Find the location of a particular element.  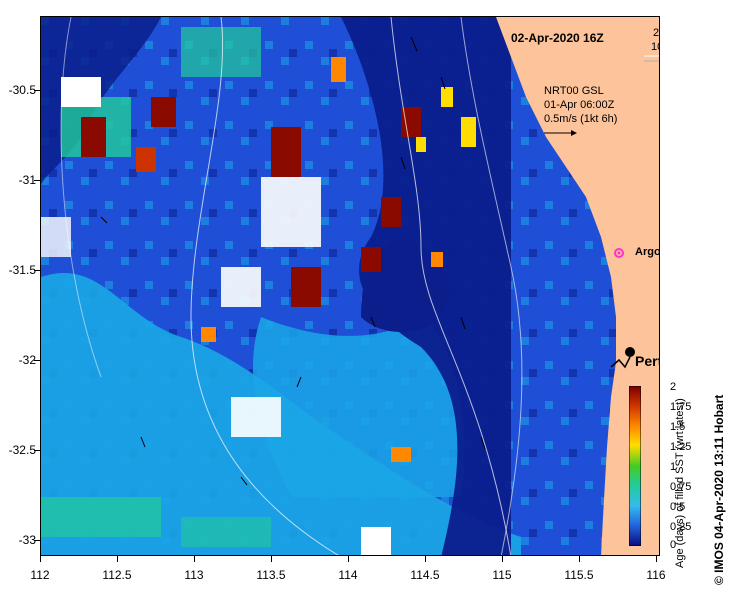

colorbar-title: Age (days) of filled SST (wrt latest) is located at coordinates (680, 483).